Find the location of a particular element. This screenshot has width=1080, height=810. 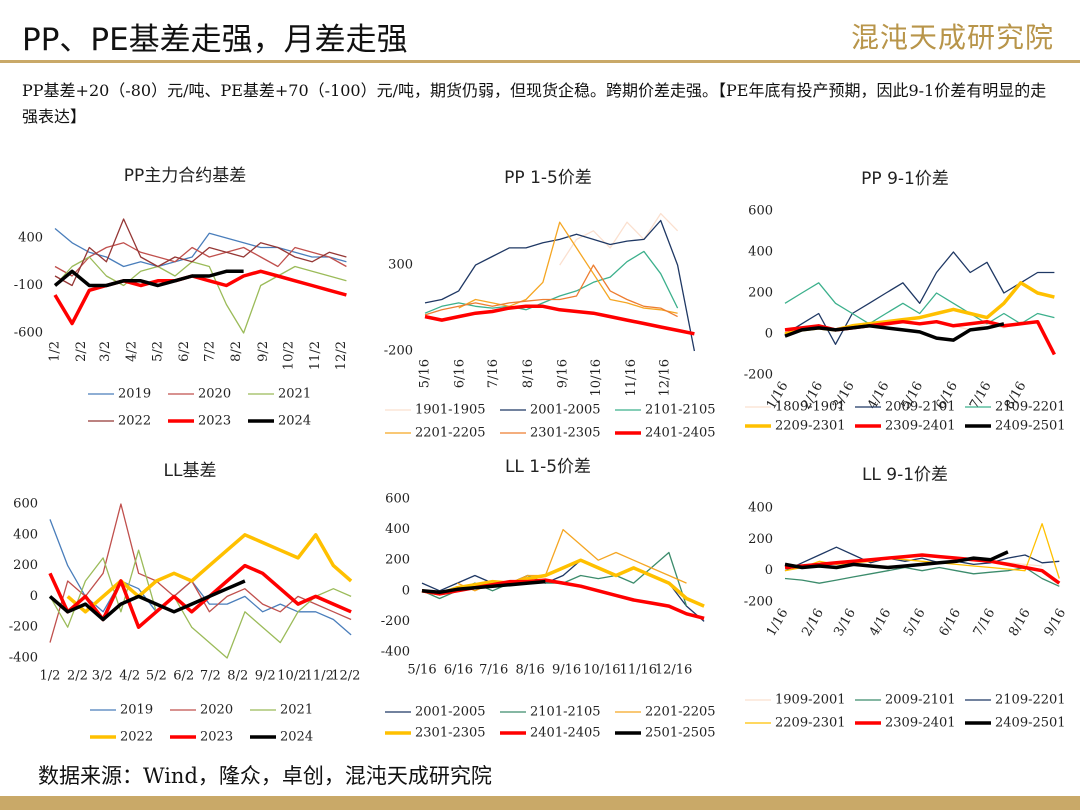

chart-title: LL 9-1价差 is located at coordinates (905, 475).